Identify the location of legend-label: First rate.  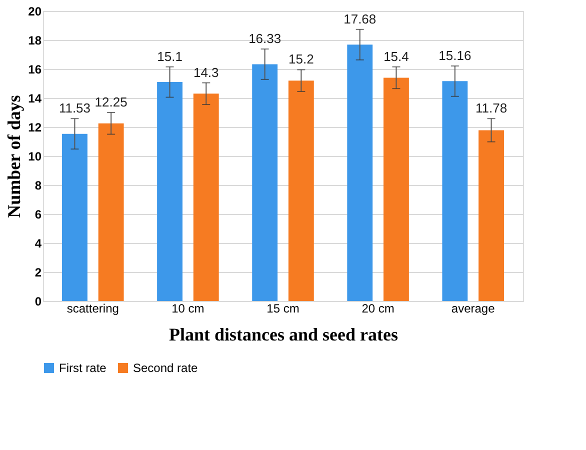
(83, 368).